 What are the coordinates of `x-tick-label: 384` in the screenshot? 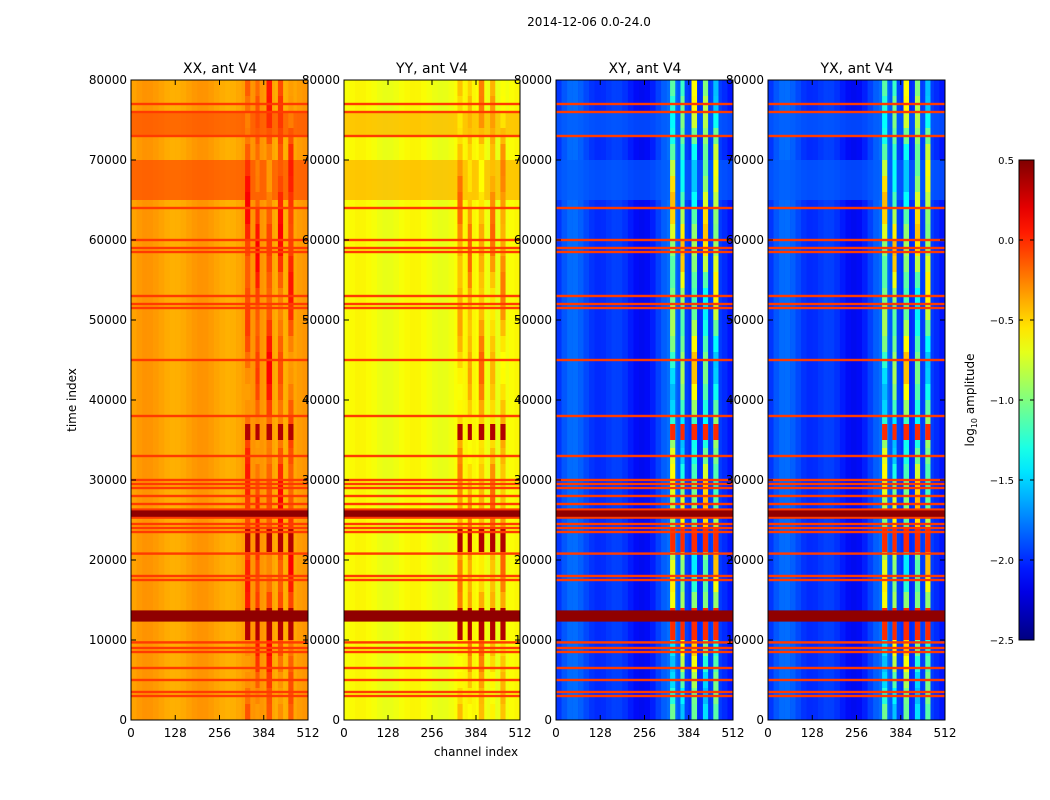 It's located at (688, 733).